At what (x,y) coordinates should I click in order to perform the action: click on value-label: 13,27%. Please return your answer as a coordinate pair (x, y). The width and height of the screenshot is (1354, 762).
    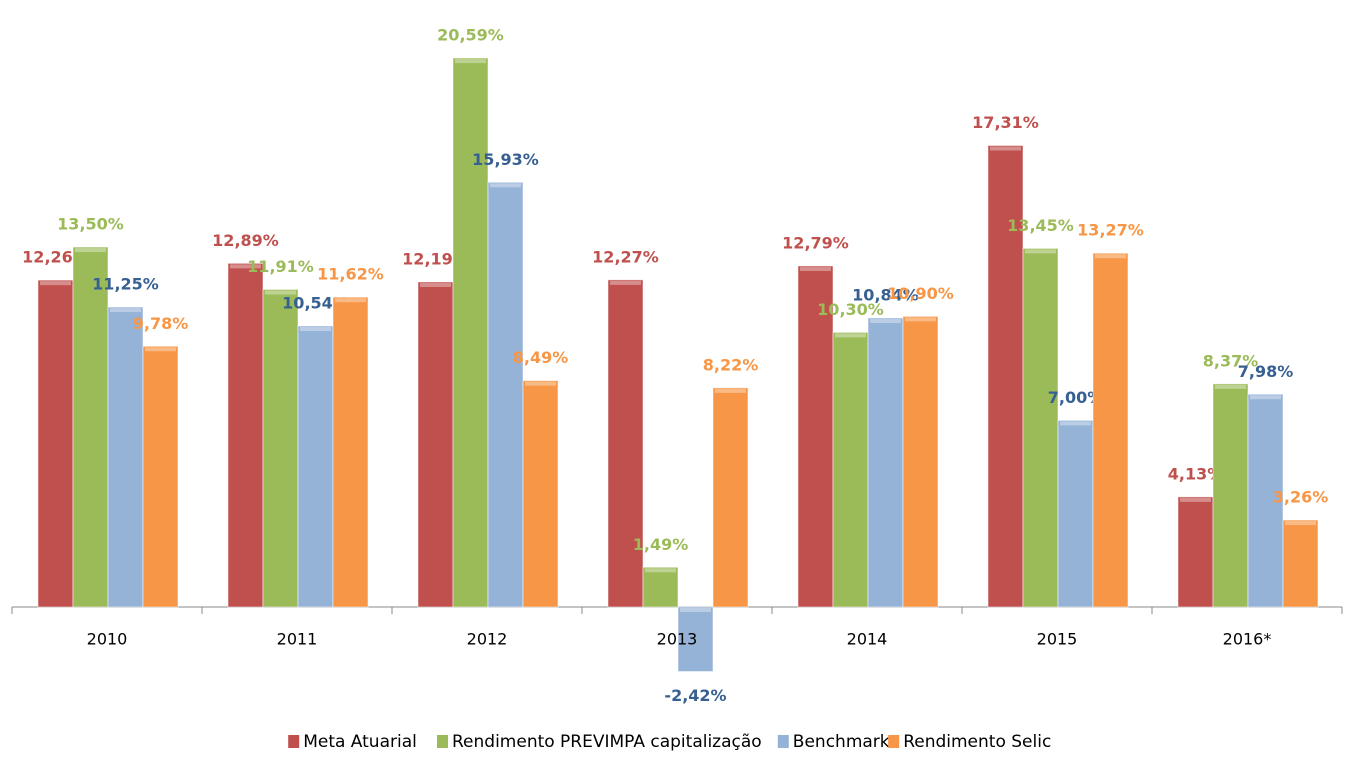
    Looking at the image, I should click on (1110, 230).